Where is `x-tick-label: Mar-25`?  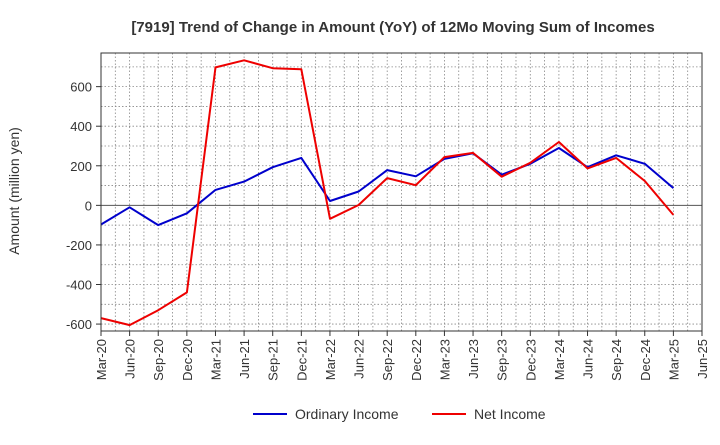
x-tick-label: Mar-25 is located at coordinates (673, 359).